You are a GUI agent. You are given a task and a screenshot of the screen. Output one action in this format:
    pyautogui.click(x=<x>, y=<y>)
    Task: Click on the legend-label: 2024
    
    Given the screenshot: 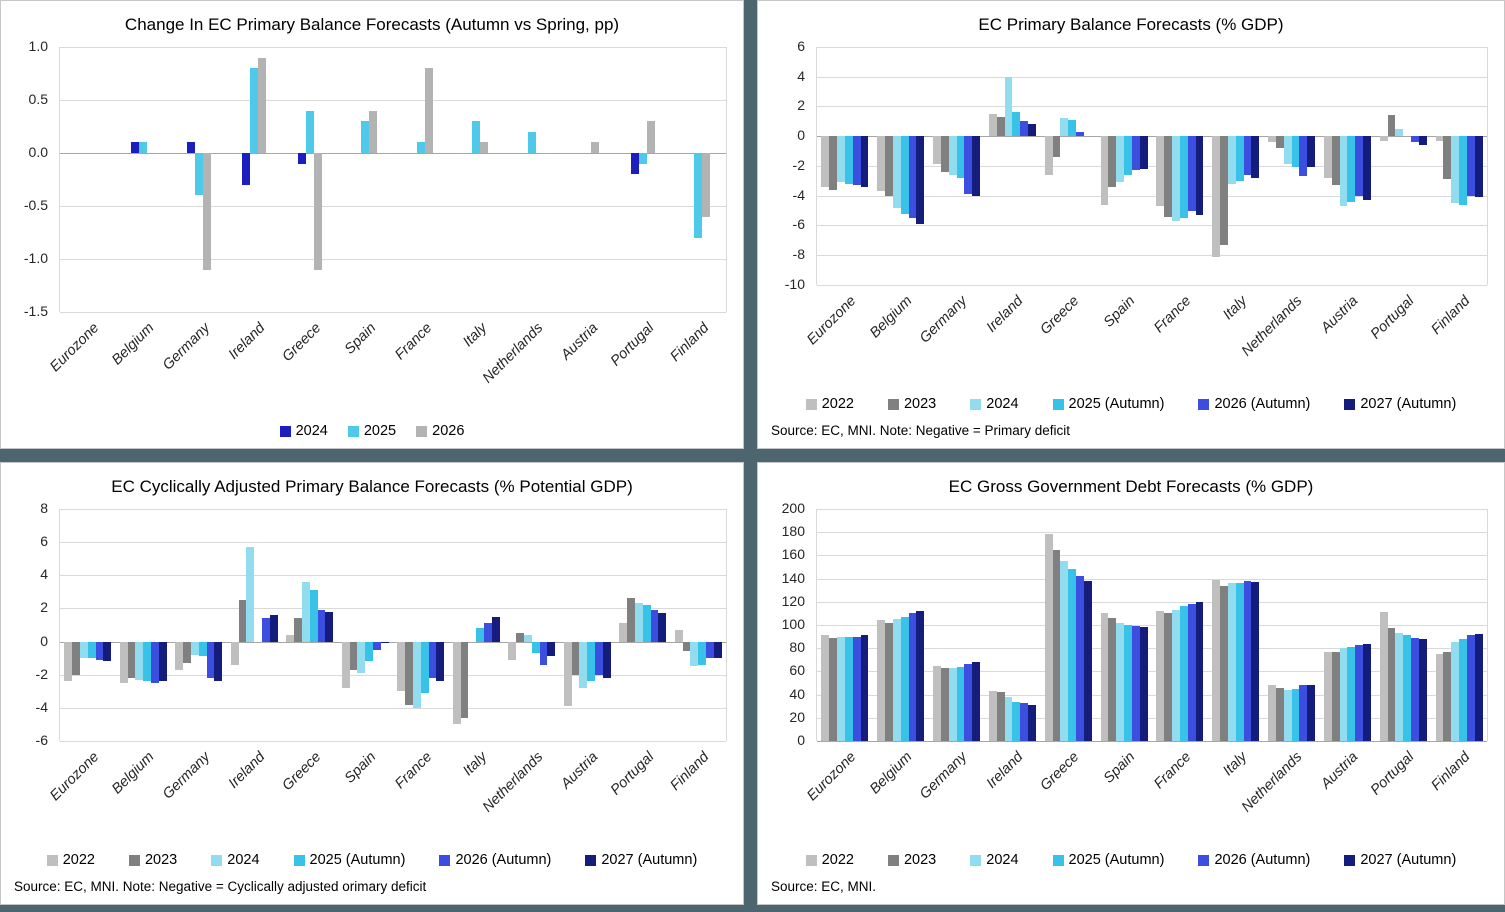 What is the action you would take?
    pyautogui.click(x=243, y=860)
    